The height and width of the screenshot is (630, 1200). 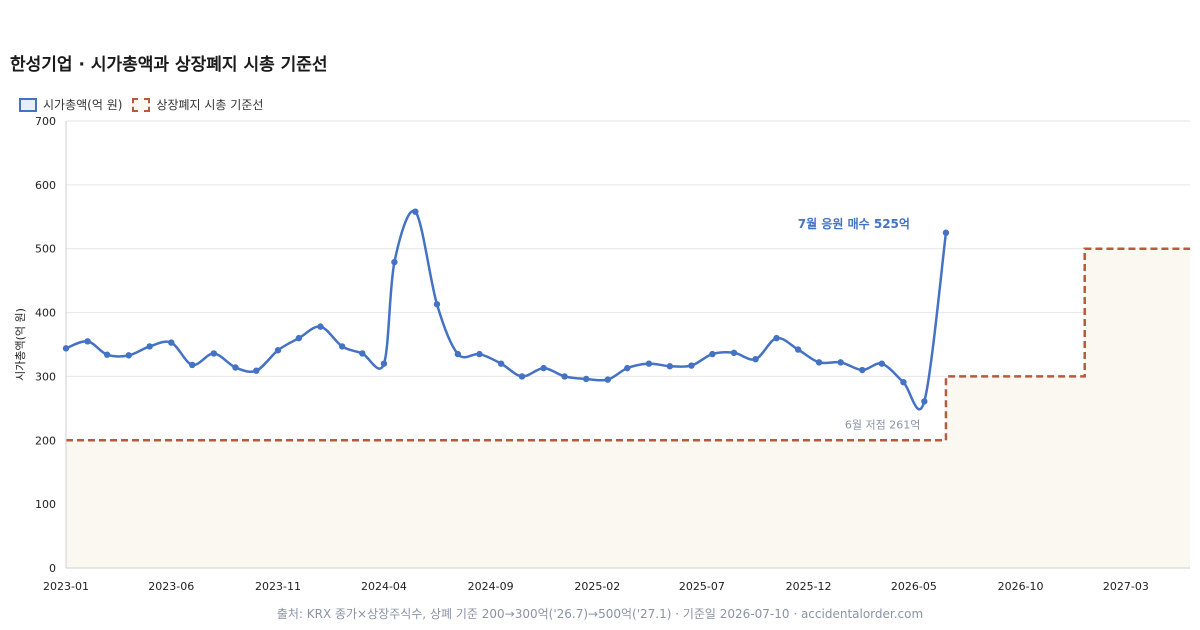 I want to click on x-tick-label: 2026-05, so click(x=914, y=586).